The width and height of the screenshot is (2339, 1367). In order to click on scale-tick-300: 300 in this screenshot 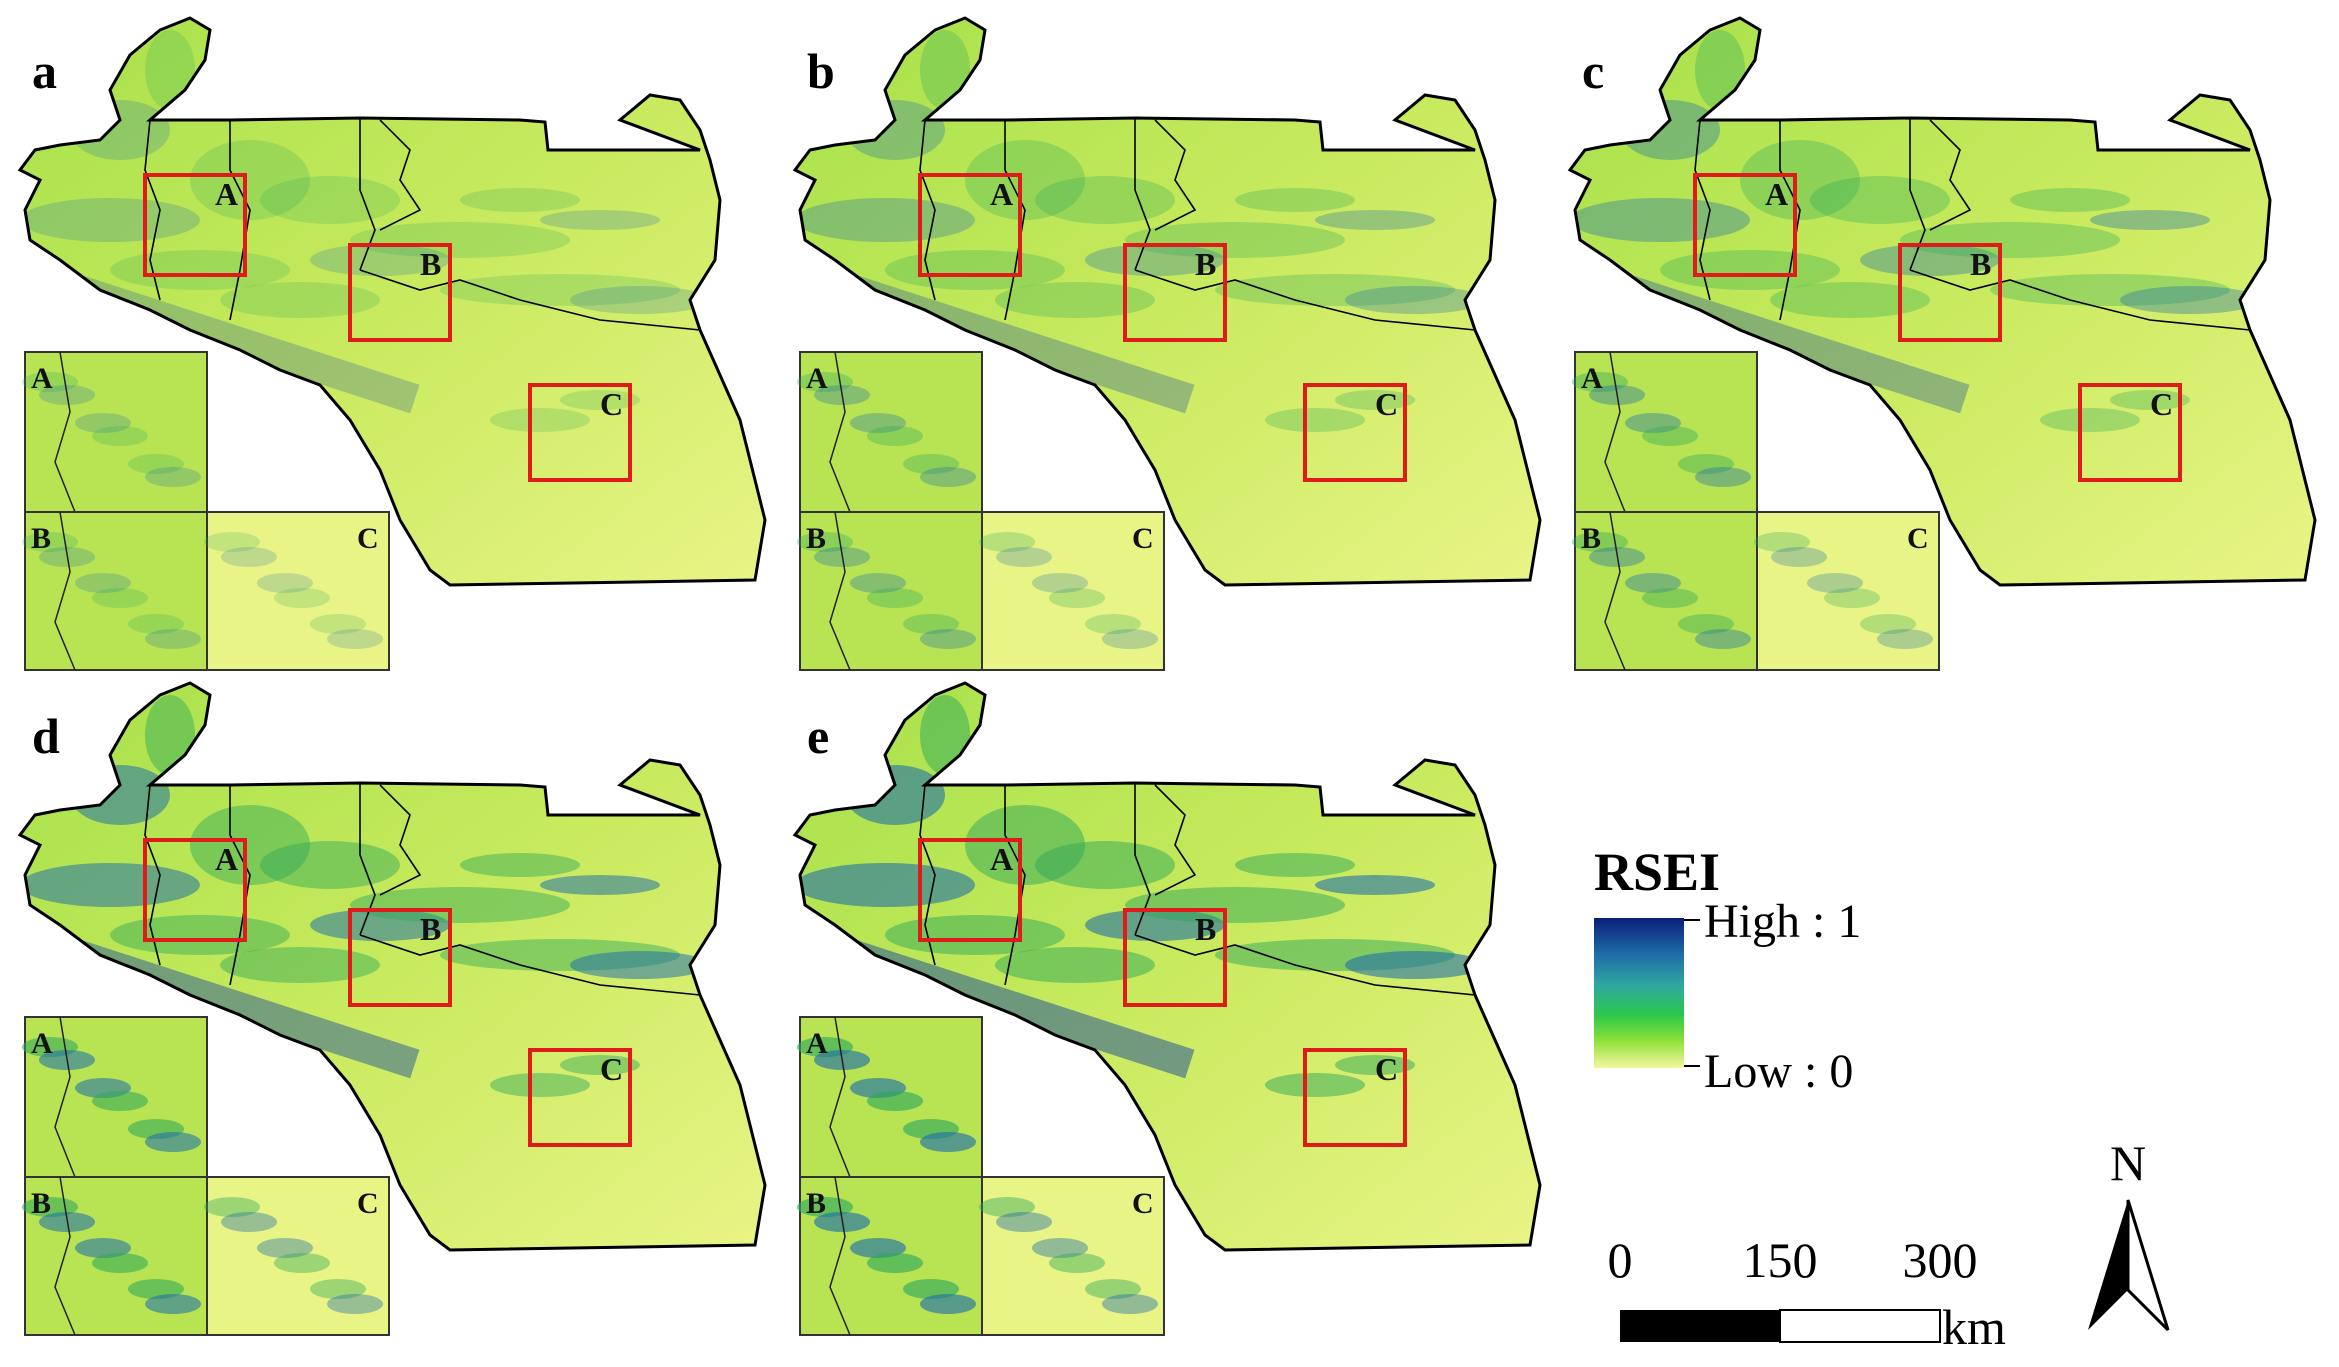, I will do `click(1940, 1260)`.